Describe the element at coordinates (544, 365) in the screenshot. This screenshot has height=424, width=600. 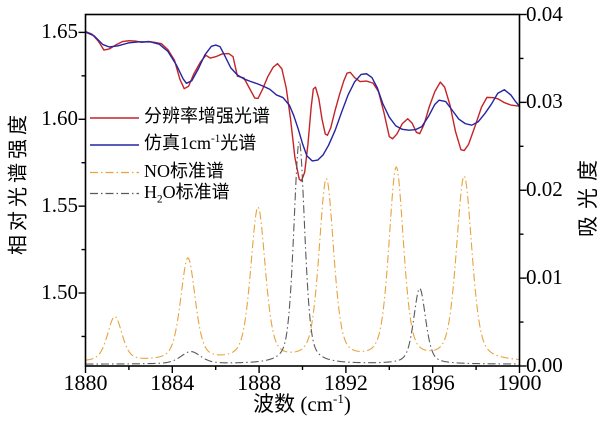
I see `y-right-tick-label: 0.00` at that location.